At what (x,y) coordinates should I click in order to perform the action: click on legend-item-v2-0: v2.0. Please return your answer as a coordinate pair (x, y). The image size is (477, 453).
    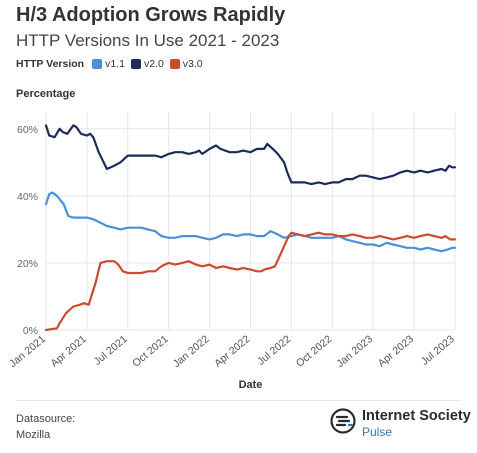
    Looking at the image, I should click on (147, 64).